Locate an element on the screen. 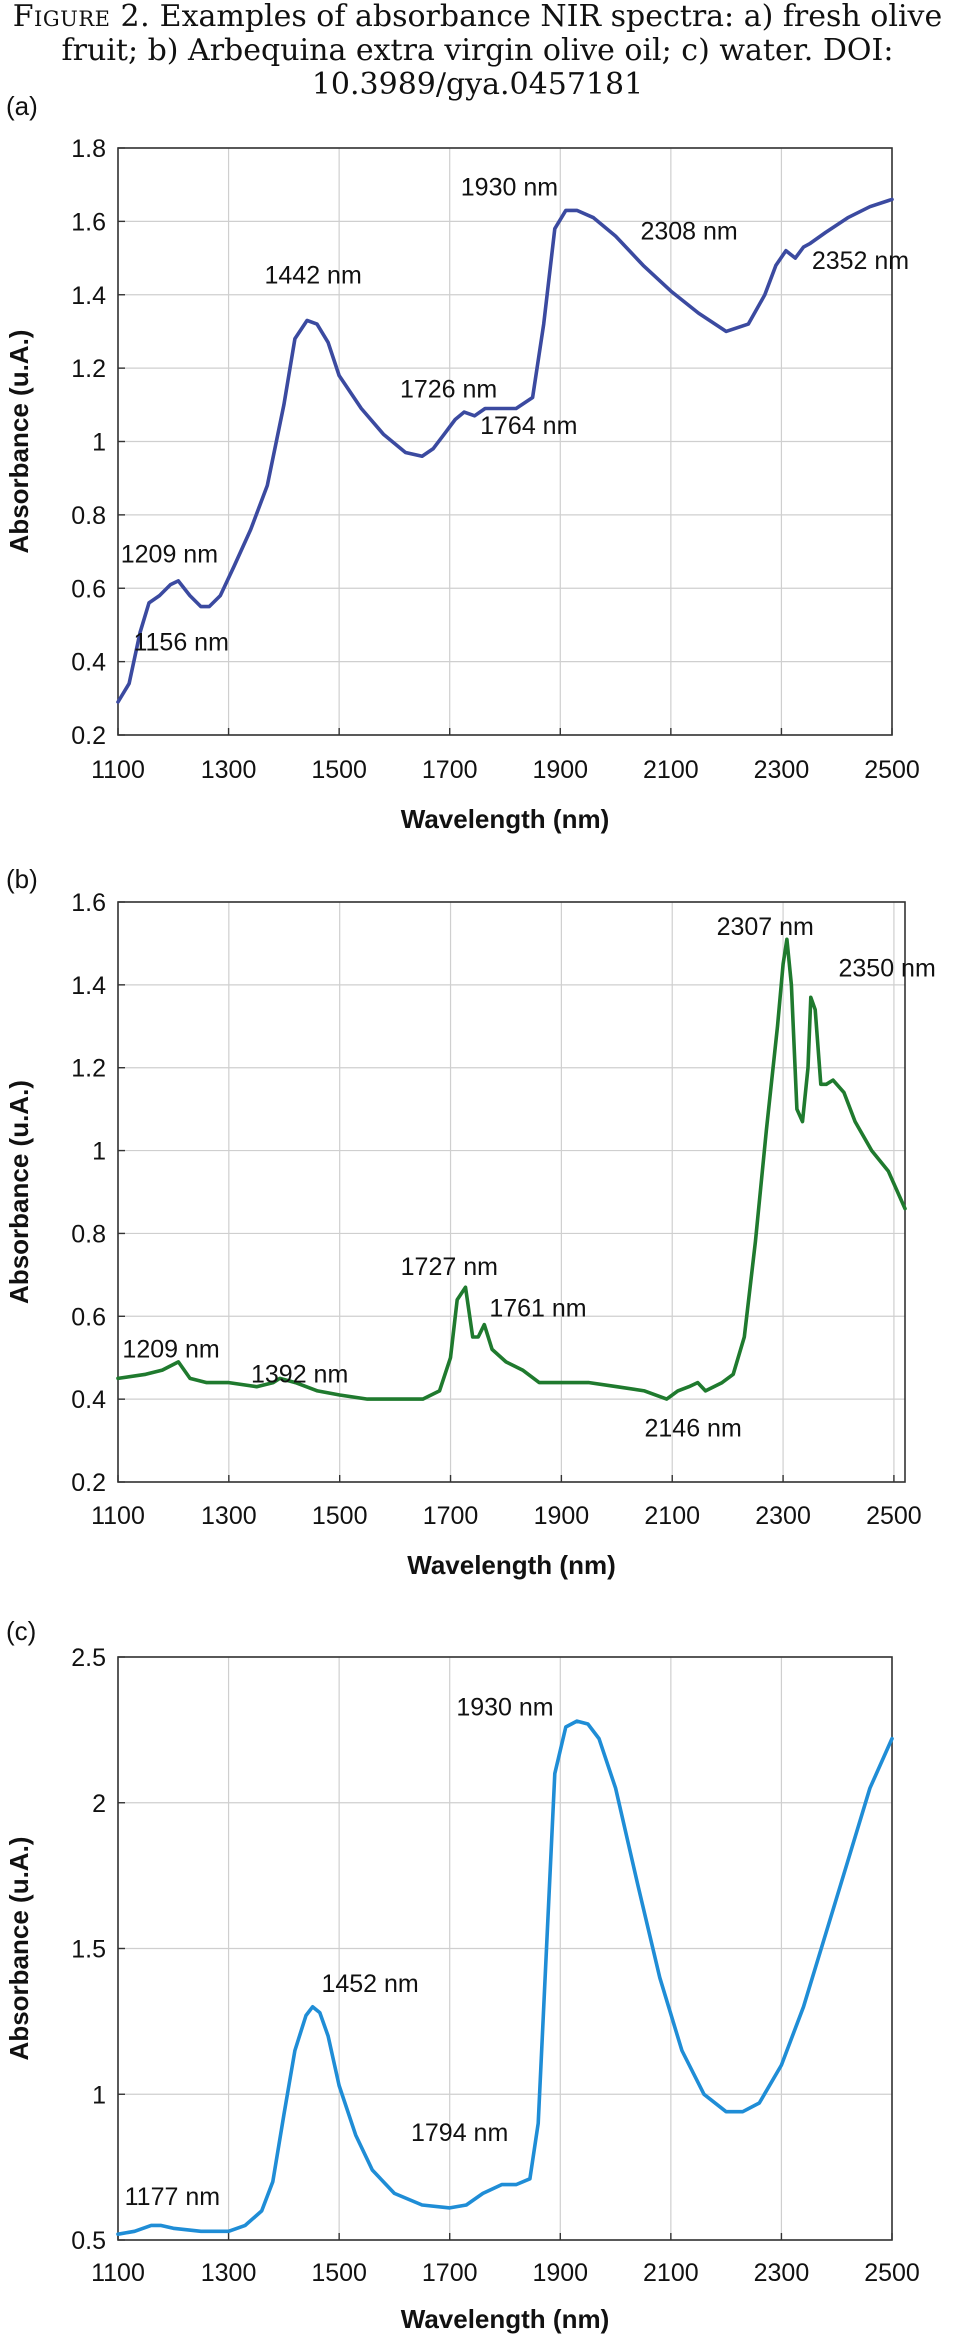 The height and width of the screenshot is (2334, 955). peak-annotation: 1452 nm is located at coordinates (369, 1984).